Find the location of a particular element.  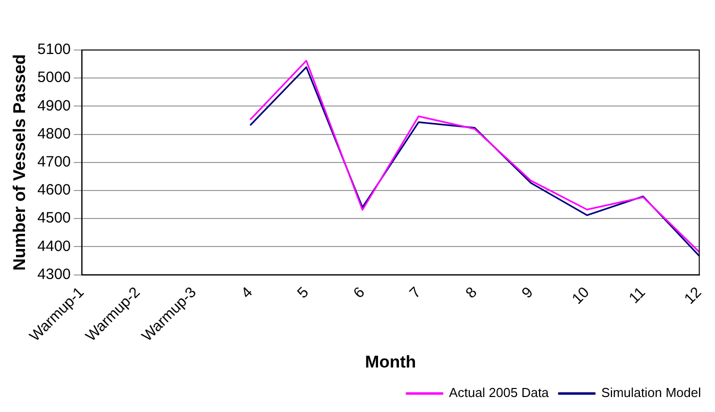

y-tick-label: 5100 is located at coordinates (54, 49).